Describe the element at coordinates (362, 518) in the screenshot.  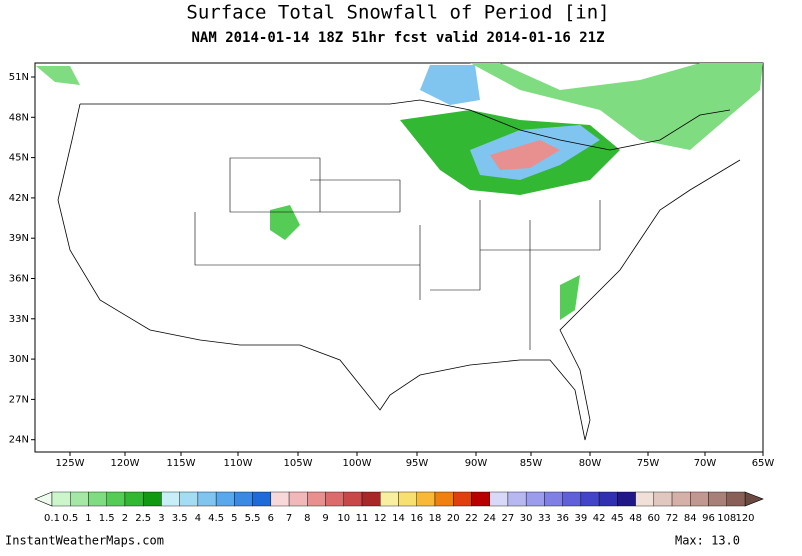
I see `colorbar-label: 11` at that location.